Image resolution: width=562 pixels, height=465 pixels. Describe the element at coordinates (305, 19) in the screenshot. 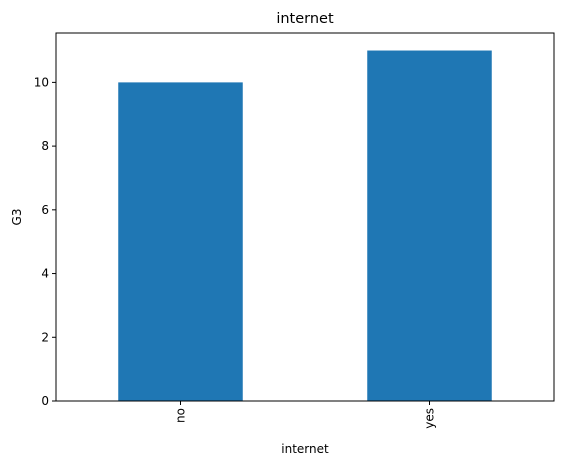

I see `chart-title: internet` at that location.